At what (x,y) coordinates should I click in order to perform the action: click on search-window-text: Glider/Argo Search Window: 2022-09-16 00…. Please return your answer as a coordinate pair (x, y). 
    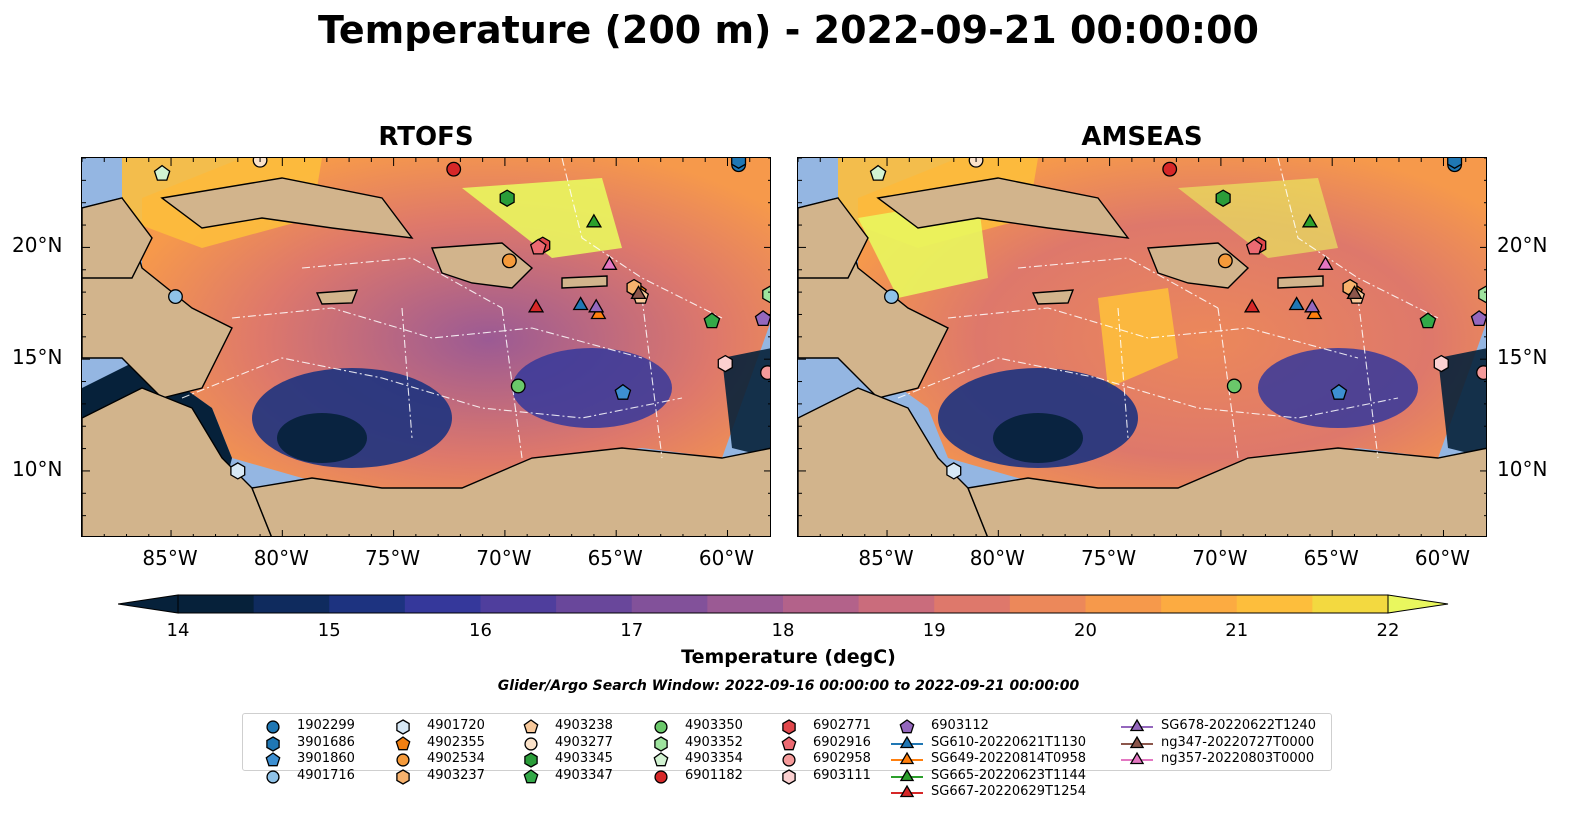
    Looking at the image, I should click on (788, 686).